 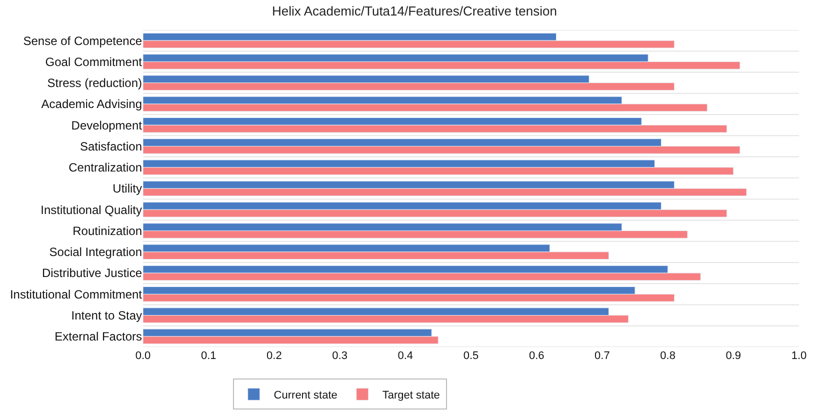 I want to click on chart-title: Helix Academic/Tuta14/Features/Creative tension, so click(x=414, y=10).